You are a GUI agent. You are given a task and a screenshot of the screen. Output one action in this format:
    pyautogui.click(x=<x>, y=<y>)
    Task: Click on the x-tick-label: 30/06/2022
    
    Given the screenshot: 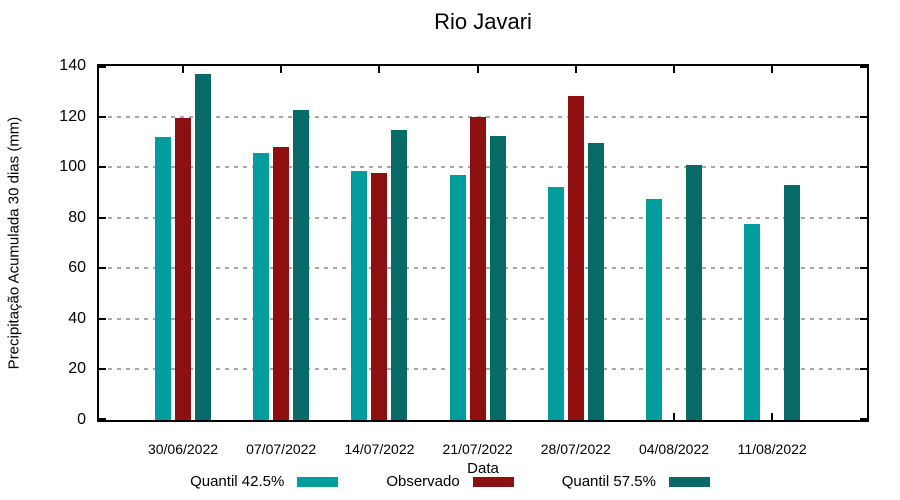 What is the action you would take?
    pyautogui.click(x=183, y=449)
    